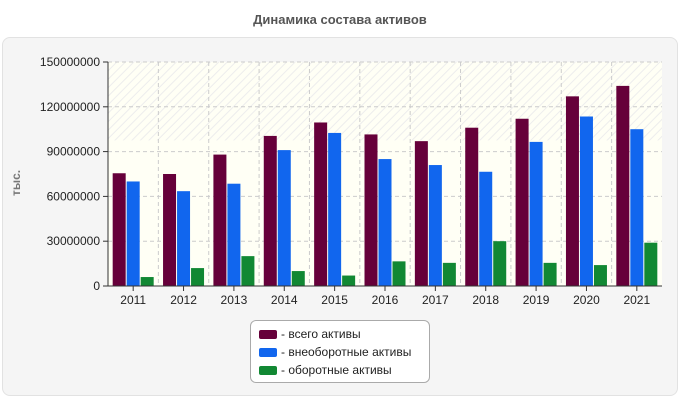 The height and width of the screenshot is (400, 680). What do you see at coordinates (183, 300) in the screenshot?
I see `x-tick-label: 2012` at bounding box center [183, 300].